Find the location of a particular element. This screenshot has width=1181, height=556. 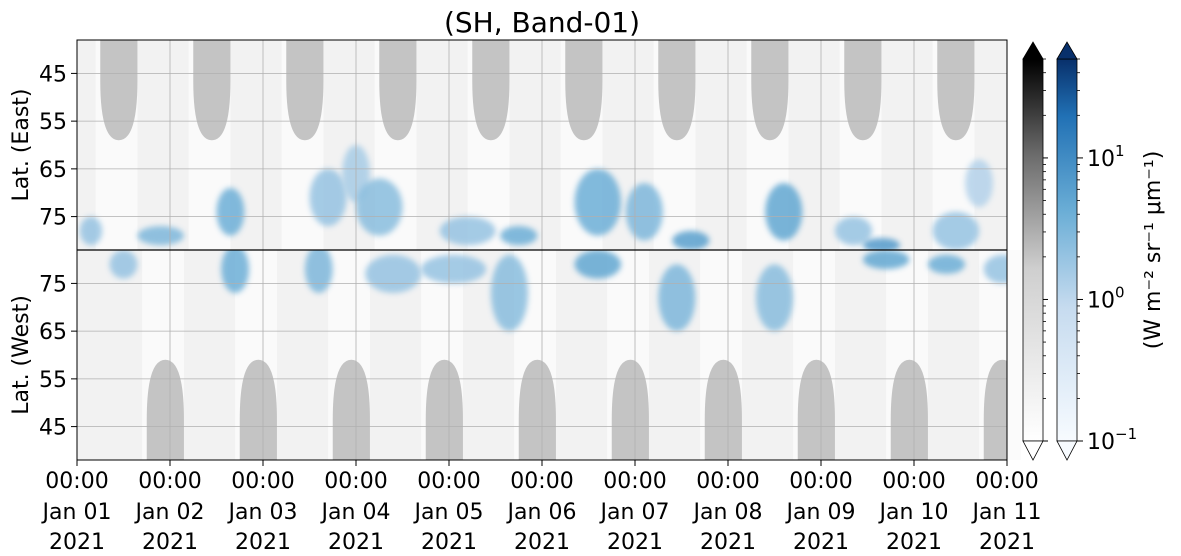

x-tick-label-date: Jan 08 is located at coordinates (727, 512).